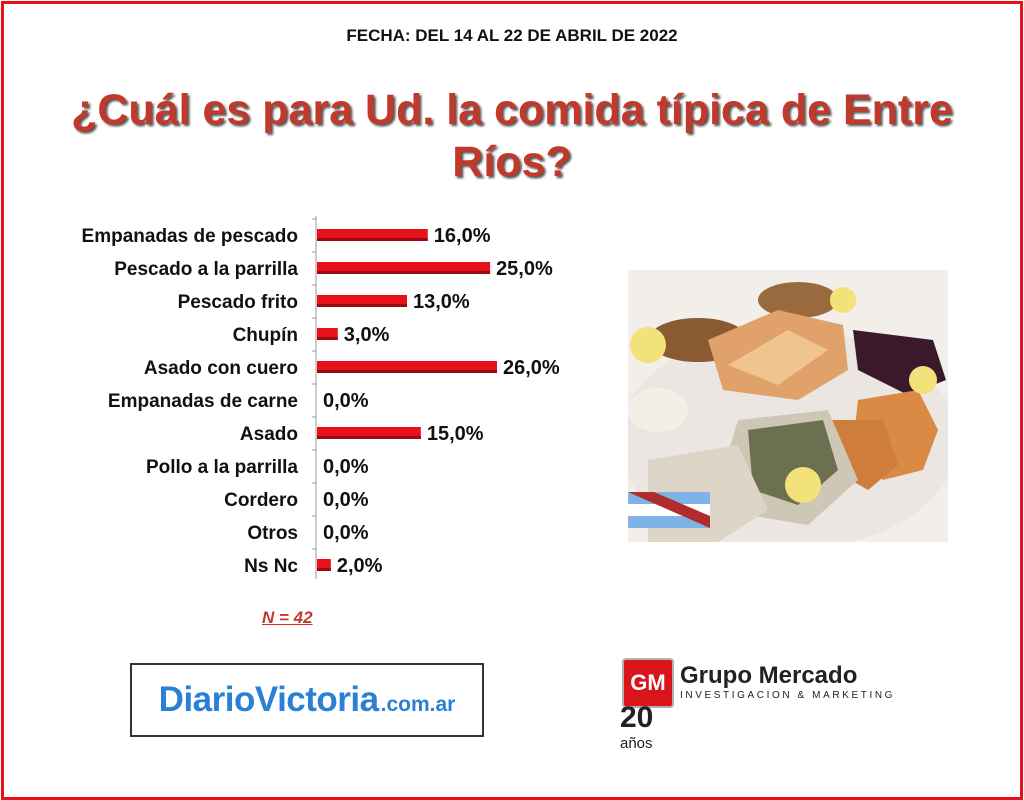 Image resolution: width=1024 pixels, height=800 pixels. I want to click on category-label: Pescado frito, so click(238, 302).